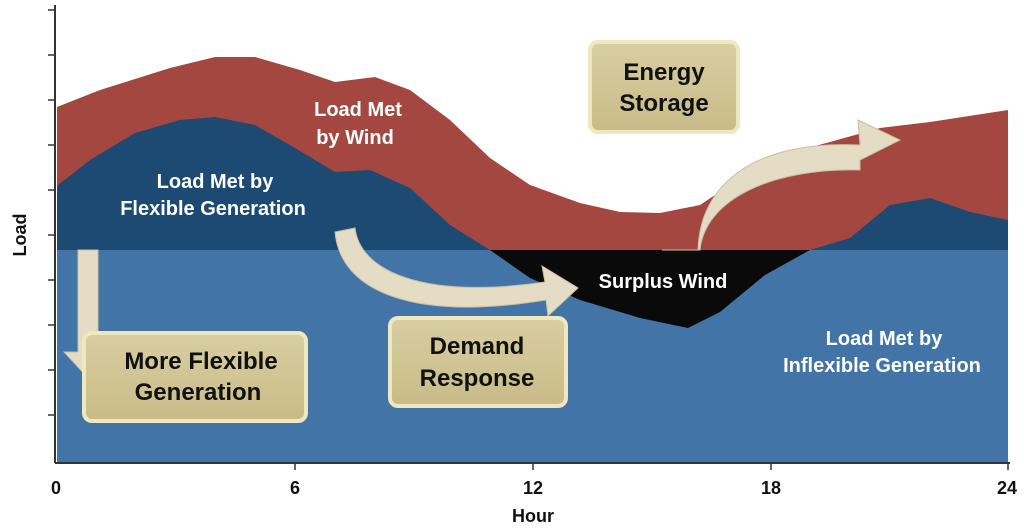 The width and height of the screenshot is (1024, 528). I want to click on x-tick-label: 24, so click(1007, 488).